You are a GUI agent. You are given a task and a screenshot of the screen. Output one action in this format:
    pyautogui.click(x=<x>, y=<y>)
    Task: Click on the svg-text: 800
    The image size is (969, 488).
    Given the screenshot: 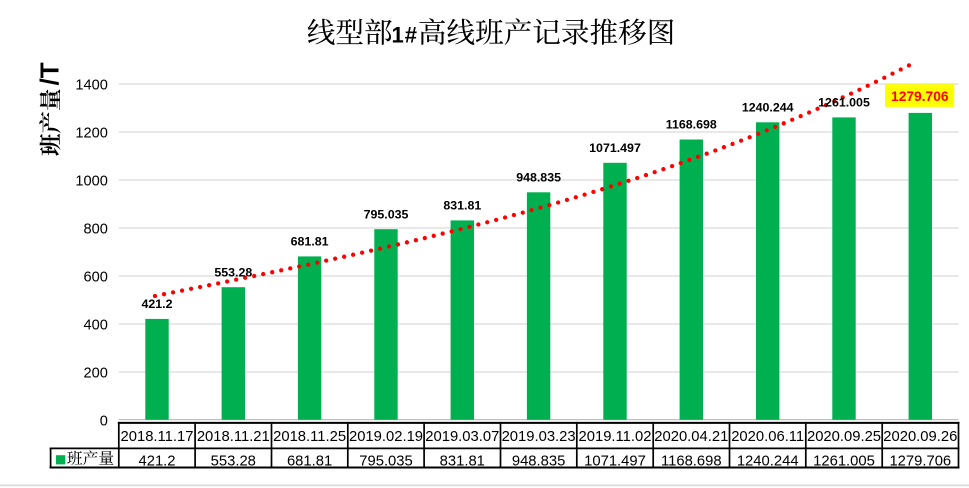 What is the action you would take?
    pyautogui.click(x=96, y=229)
    